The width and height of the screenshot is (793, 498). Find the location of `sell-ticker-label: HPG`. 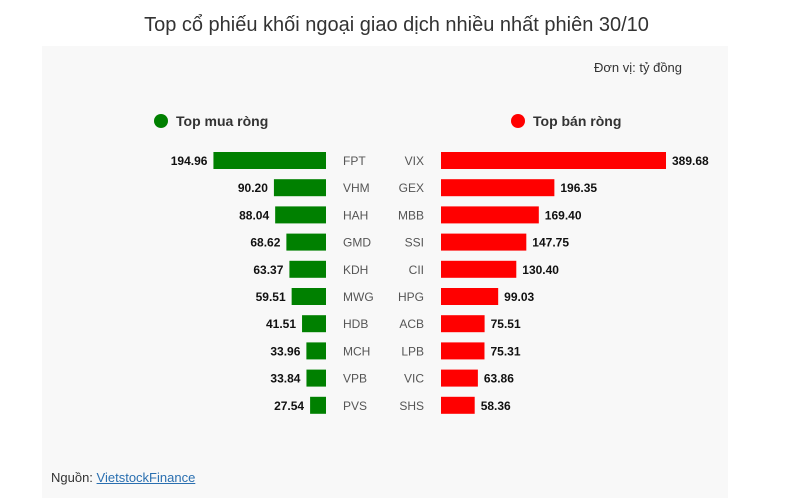

sell-ticker-label: HPG is located at coordinates (411, 297).